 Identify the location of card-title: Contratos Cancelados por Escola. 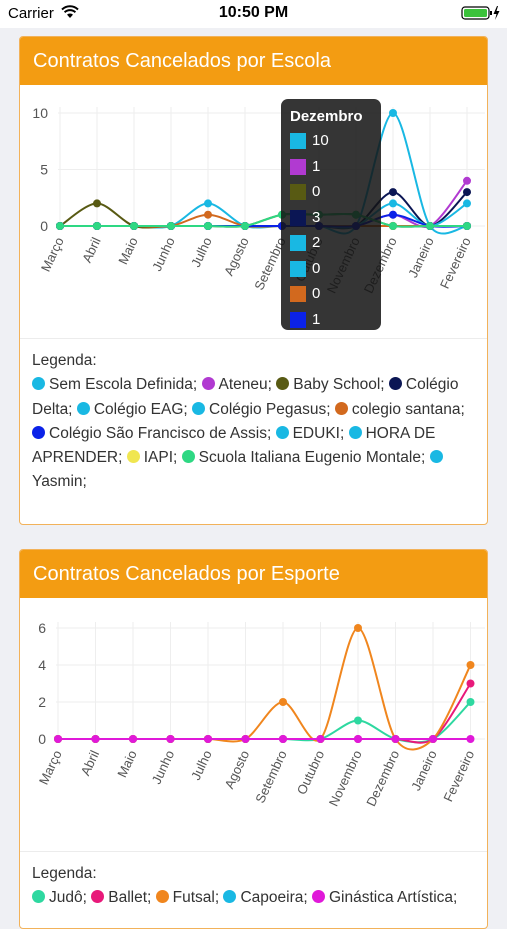
(253, 61).